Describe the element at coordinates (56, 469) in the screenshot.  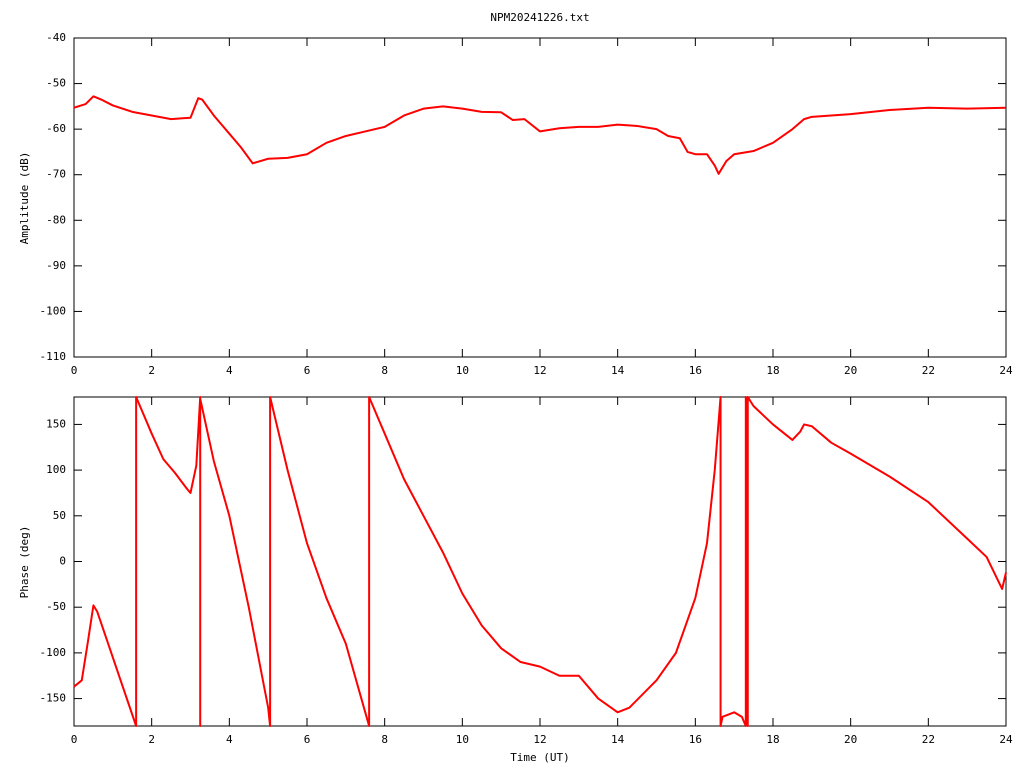
I see `y-tick-label: 100` at that location.